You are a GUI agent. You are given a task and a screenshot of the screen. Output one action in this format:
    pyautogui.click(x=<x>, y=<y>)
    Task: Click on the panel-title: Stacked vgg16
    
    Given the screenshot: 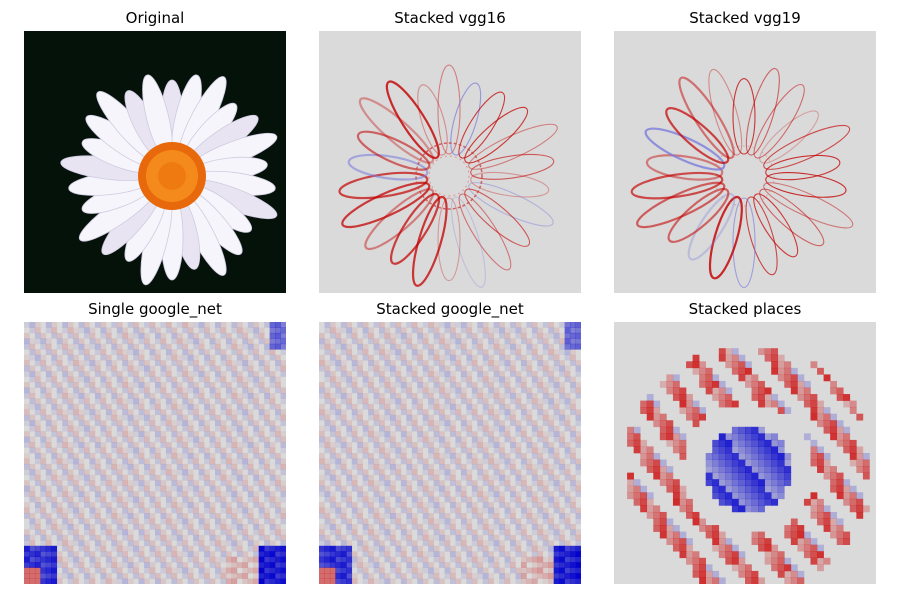 What is the action you would take?
    pyautogui.click(x=450, y=18)
    